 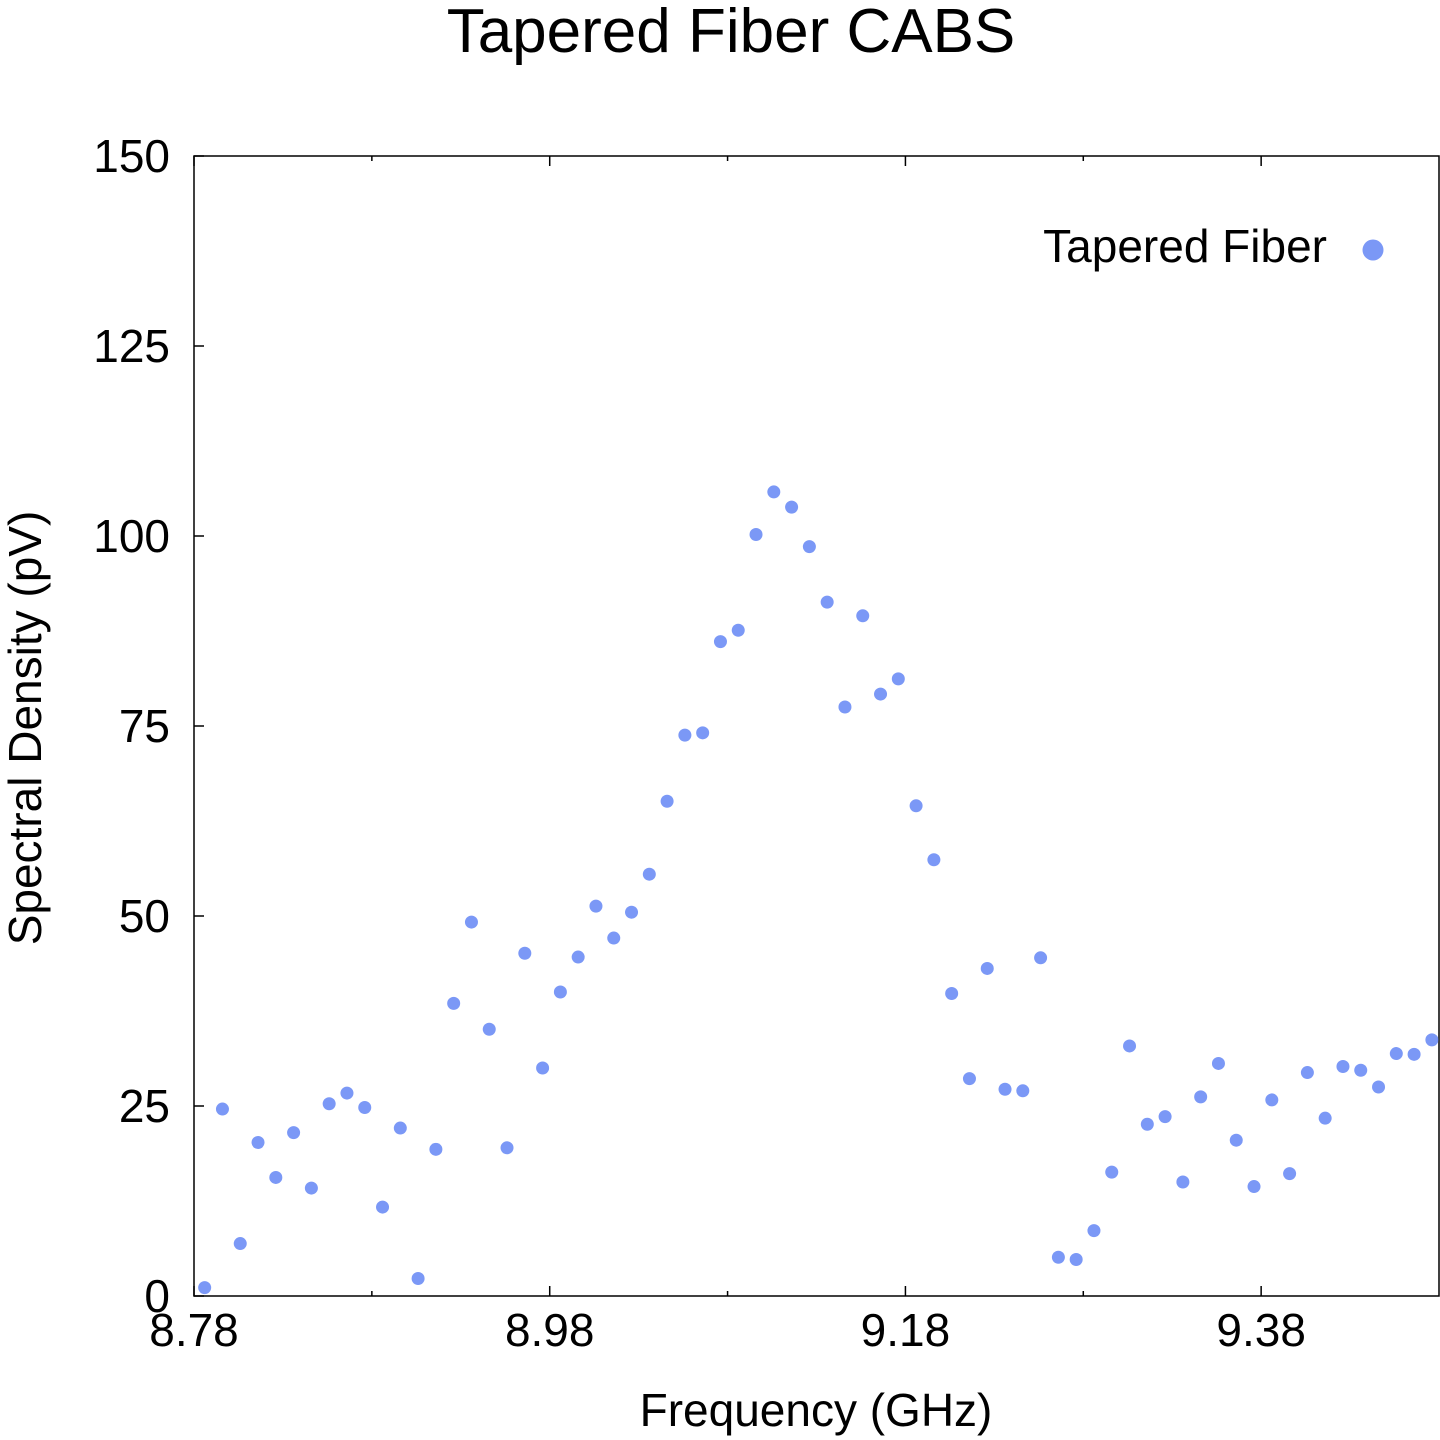 I want to click on x-axis-label: Frequency (GHz), so click(x=816, y=1410).